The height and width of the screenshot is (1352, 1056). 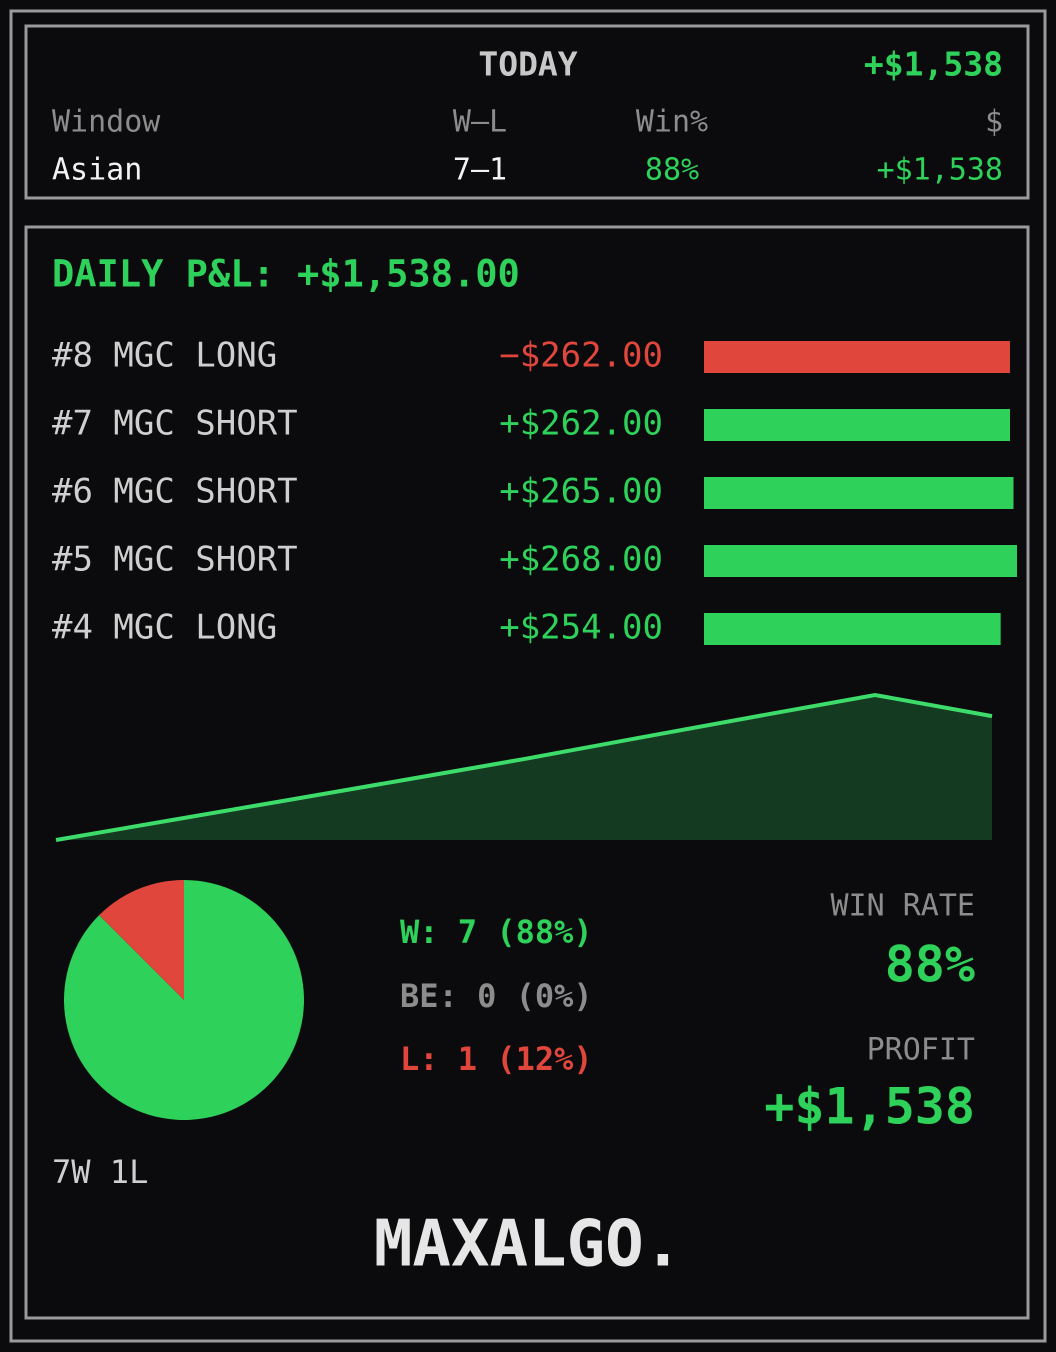 What do you see at coordinates (527, 64) in the screenshot?
I see `today-title: TODAY` at bounding box center [527, 64].